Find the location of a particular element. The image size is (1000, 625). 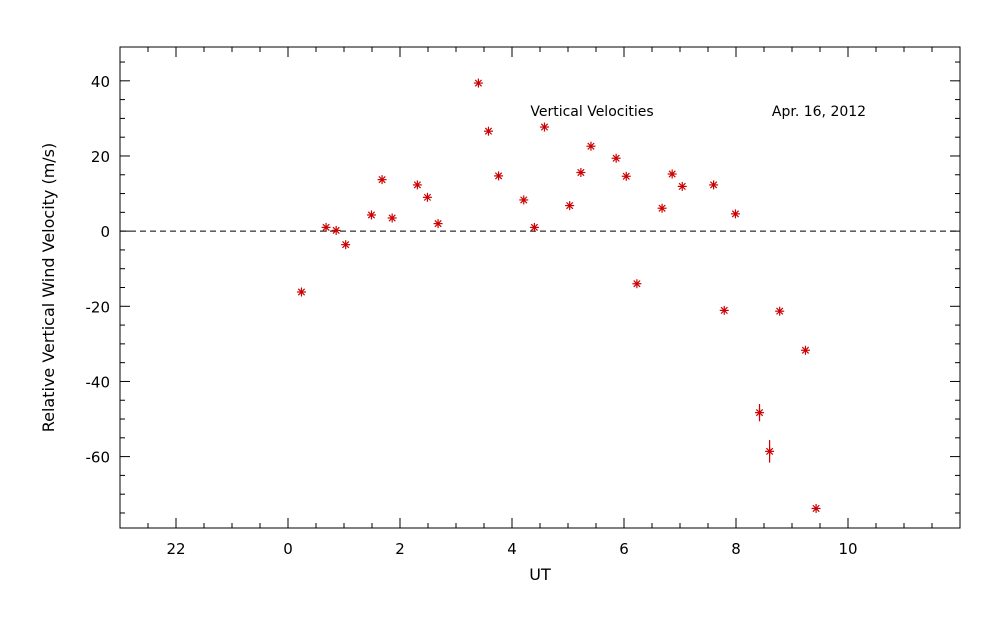

y-tick-label: -60 is located at coordinates (98, 458).